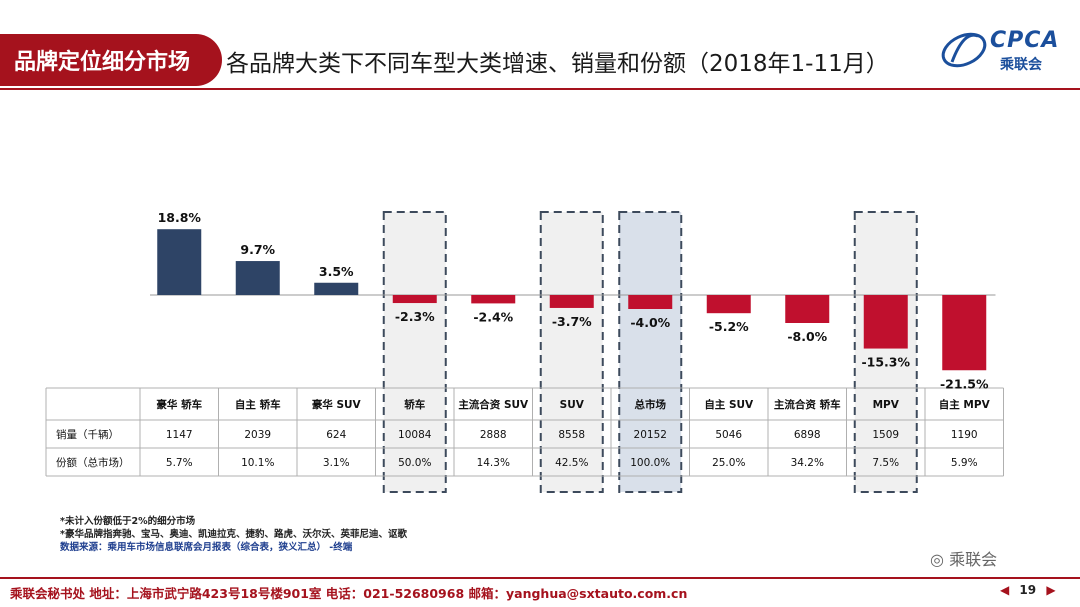 The image size is (1080, 607). I want to click on cell-0-3: 10084, so click(415, 435).